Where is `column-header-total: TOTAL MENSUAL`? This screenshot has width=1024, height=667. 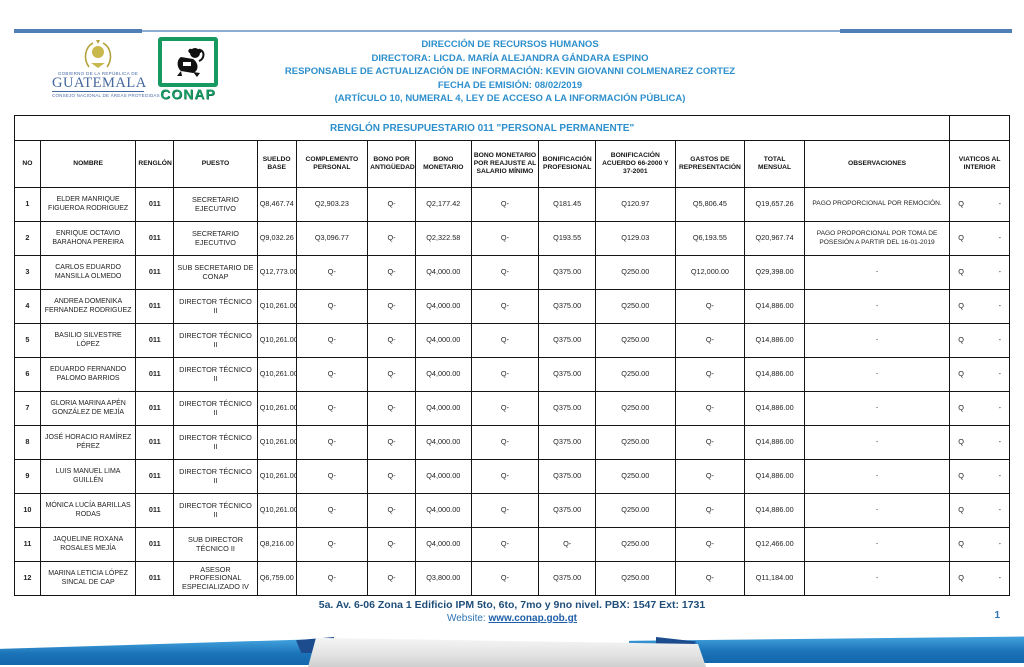
column-header-total: TOTAL MENSUAL is located at coordinates (774, 164).